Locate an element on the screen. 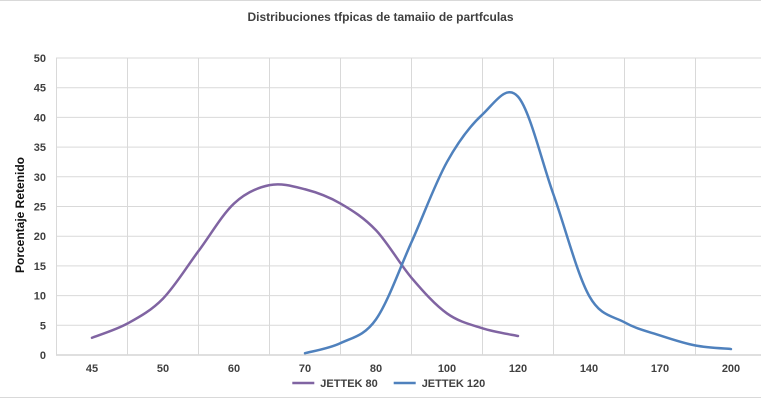 The image size is (761, 398). y-tick-label: 45 is located at coordinates (40, 89).